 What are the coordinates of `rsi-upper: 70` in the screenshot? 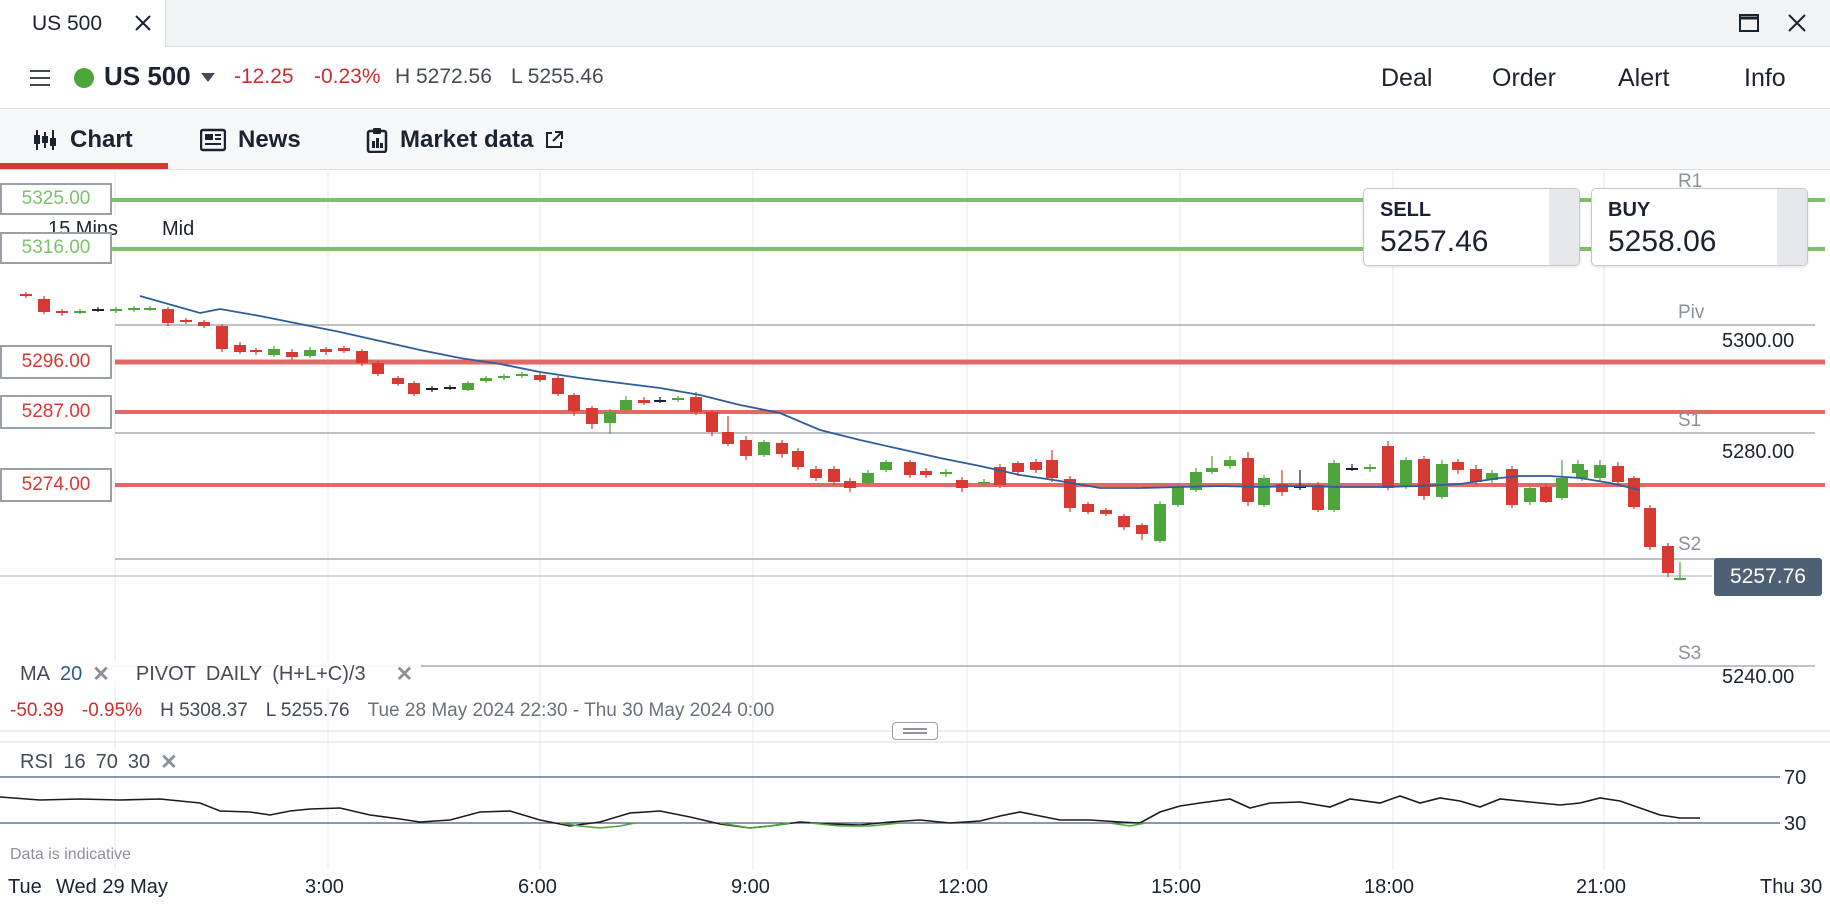 It's located at (106, 762).